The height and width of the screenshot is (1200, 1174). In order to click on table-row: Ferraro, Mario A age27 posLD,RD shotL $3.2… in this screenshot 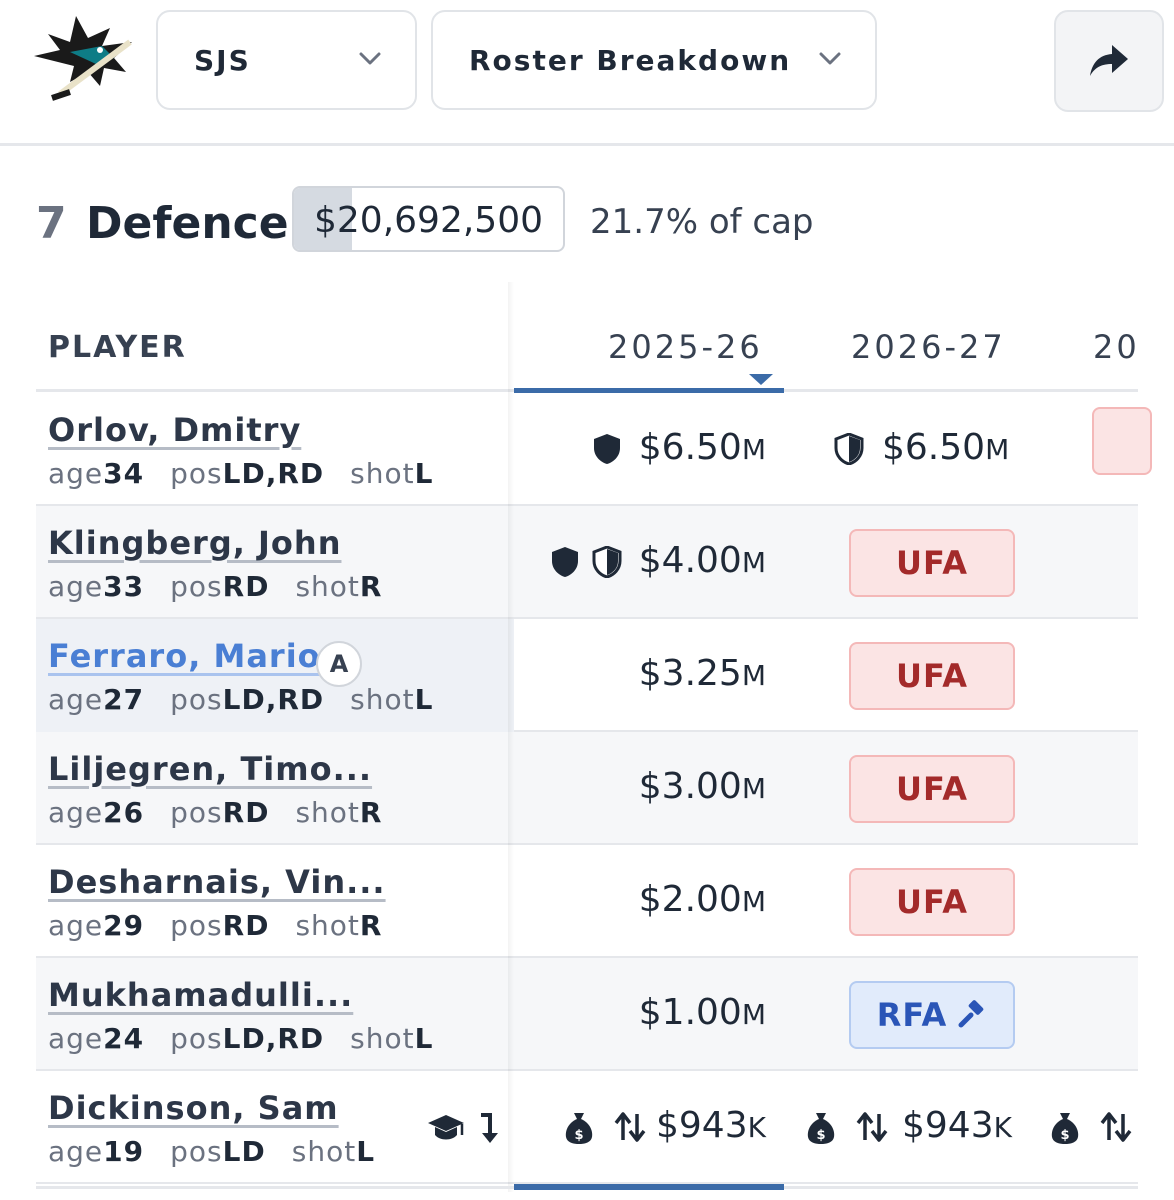, I will do `click(587, 675)`.